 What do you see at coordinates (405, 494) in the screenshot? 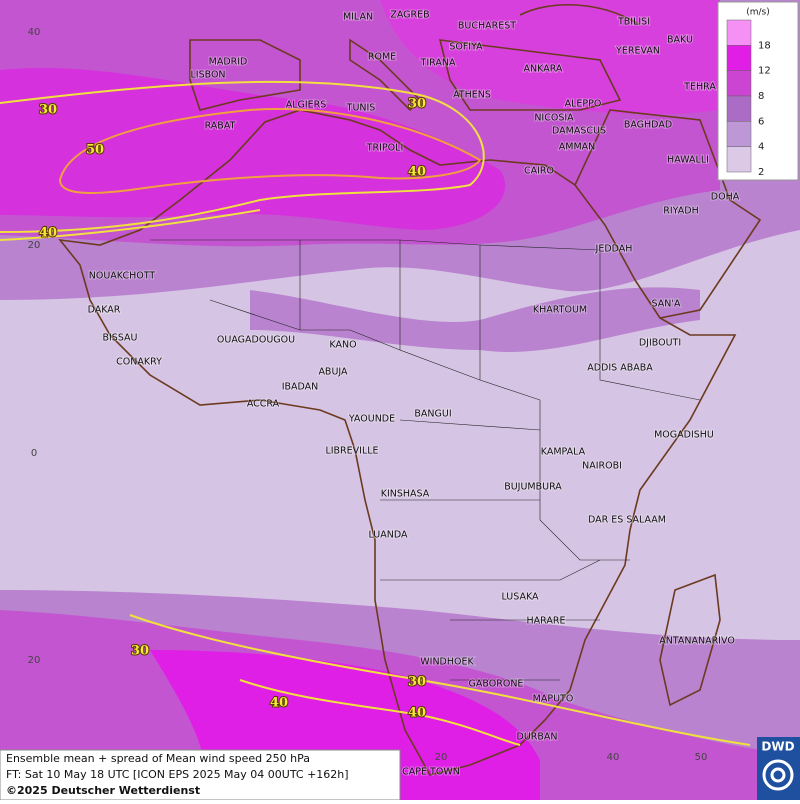
I see `city-label: KINSHASA` at bounding box center [405, 494].